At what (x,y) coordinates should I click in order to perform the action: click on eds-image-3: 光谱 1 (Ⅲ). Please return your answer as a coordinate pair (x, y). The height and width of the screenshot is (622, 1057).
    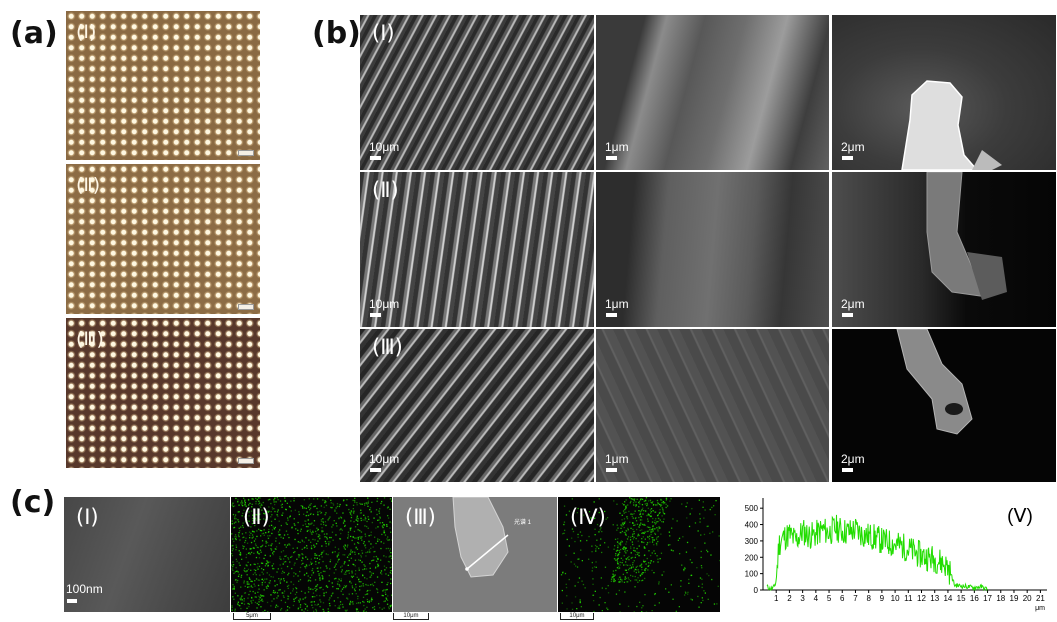
    Looking at the image, I should click on (475, 554).